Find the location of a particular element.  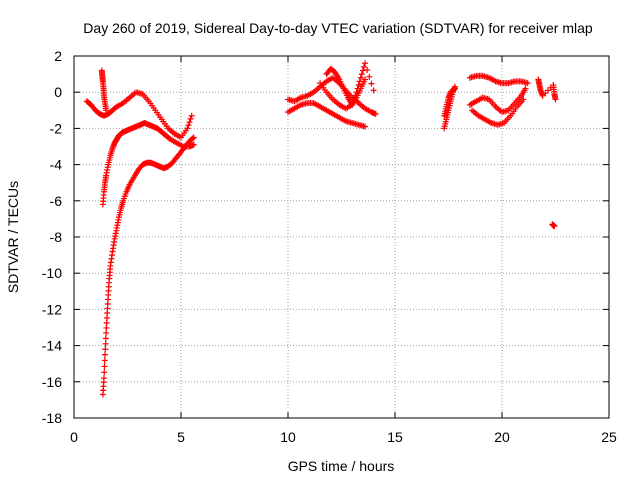

y-tick-label: -14 is located at coordinates (52, 346).